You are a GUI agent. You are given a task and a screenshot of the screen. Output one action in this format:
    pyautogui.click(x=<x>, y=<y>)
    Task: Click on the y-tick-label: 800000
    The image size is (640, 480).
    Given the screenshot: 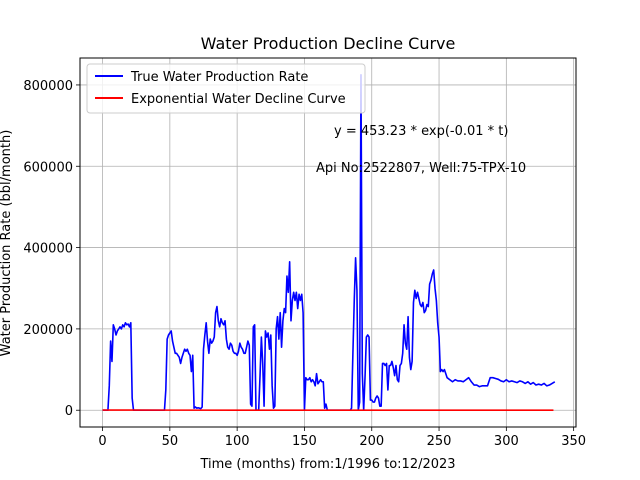 What is the action you would take?
    pyautogui.click(x=48, y=86)
    